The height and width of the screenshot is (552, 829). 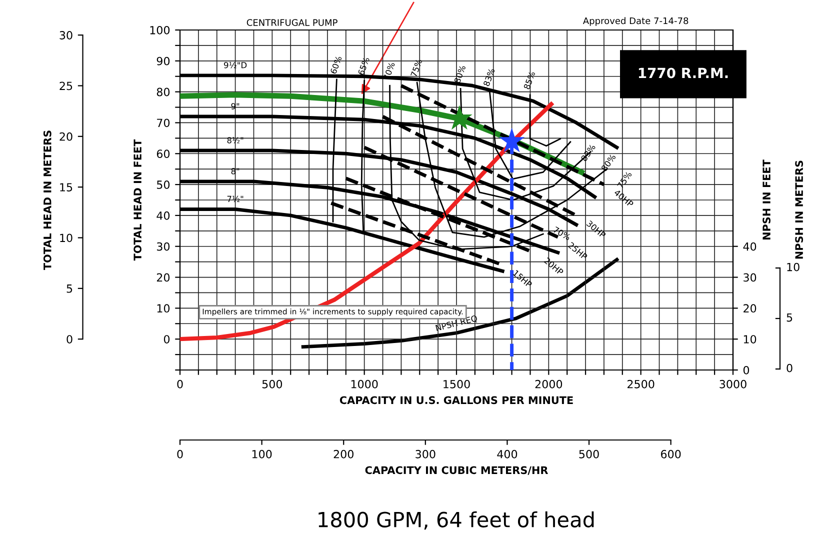 What do you see at coordinates (160, 30) in the screenshot?
I see `y-tick-label: 100` at bounding box center [160, 30].